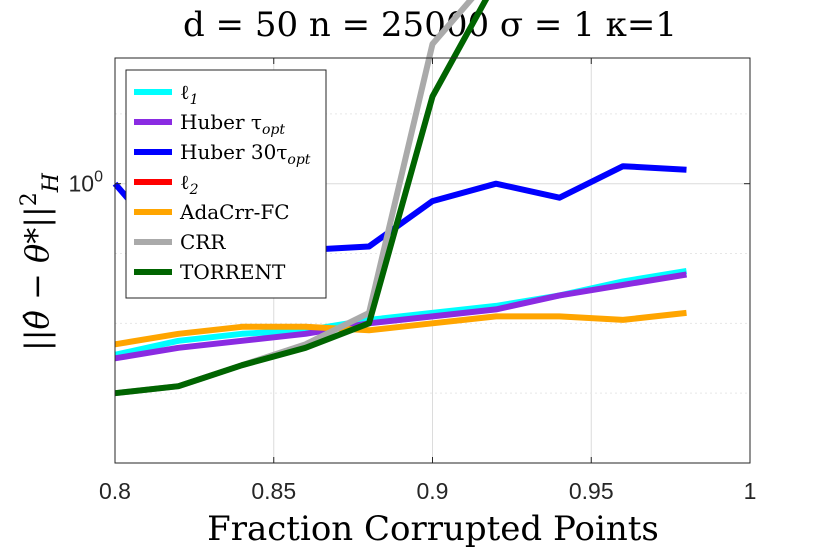 This screenshot has width=830, height=554. Describe the element at coordinates (234, 212) in the screenshot. I see `legend-label-adacrr: AdaCrr-FC` at that location.